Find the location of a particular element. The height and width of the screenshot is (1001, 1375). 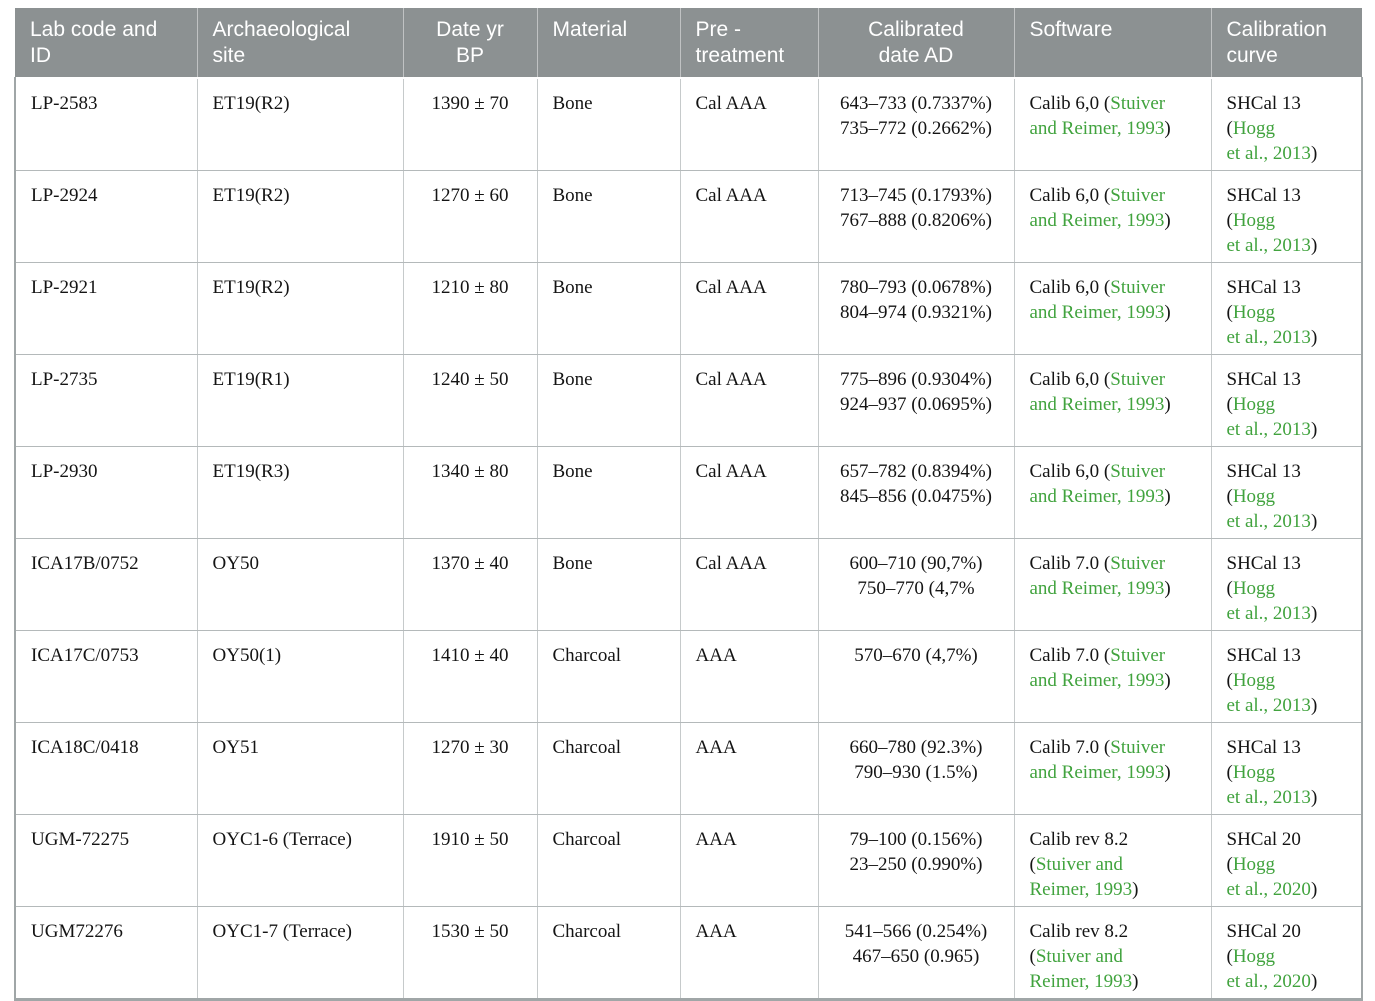

text-run: 1210 ± 80 is located at coordinates (470, 288).